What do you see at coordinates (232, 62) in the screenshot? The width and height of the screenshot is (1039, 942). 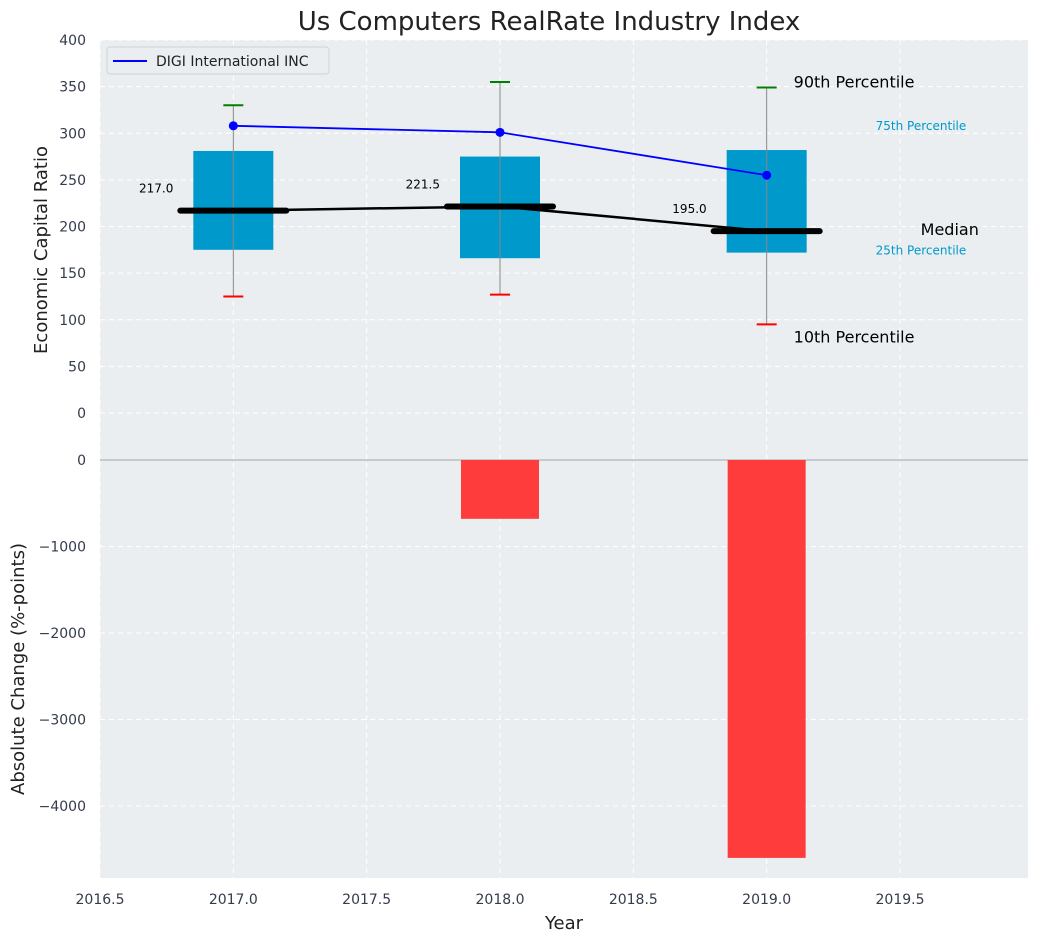 I see `legend-label: DIGI International INC` at bounding box center [232, 62].